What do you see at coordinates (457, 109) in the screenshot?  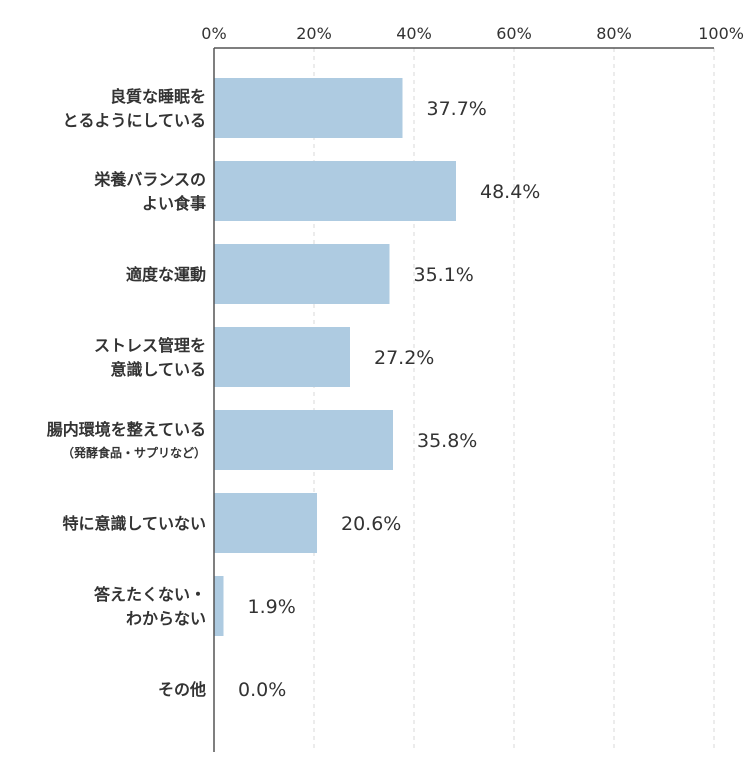 I see `value-label: 37.7%` at bounding box center [457, 109].